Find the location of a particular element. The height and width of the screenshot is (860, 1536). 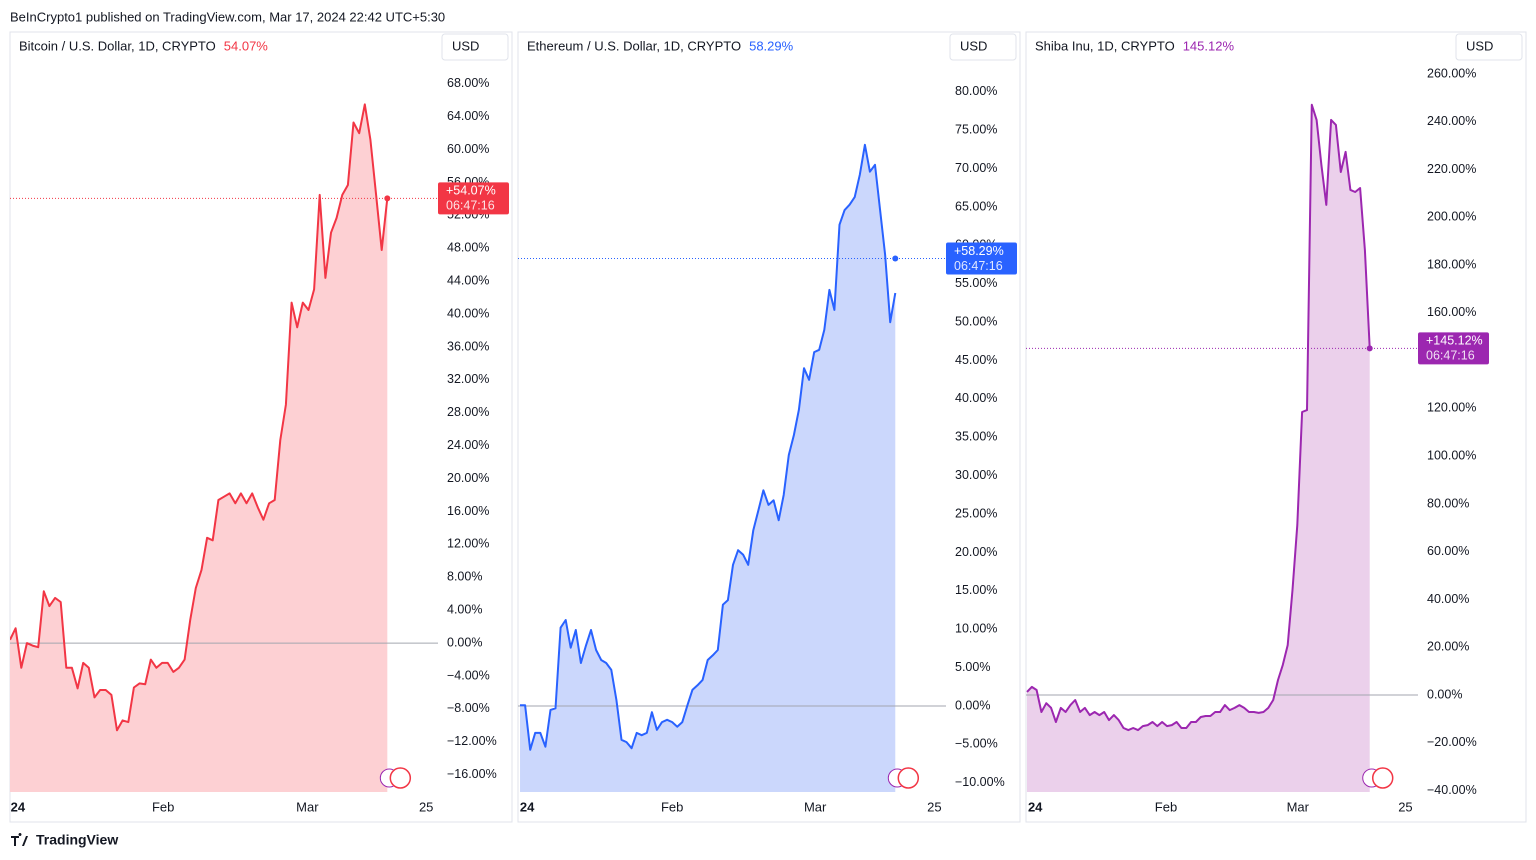

y-tick-label: 12.00% is located at coordinates (468, 544).